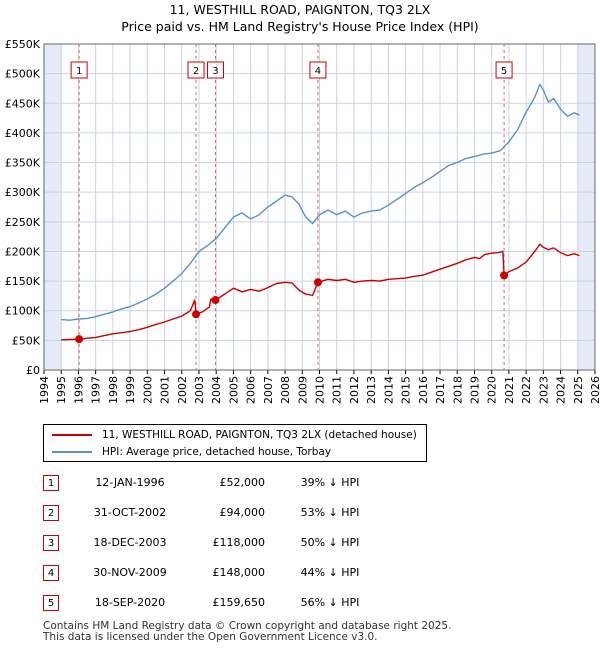 The width and height of the screenshot is (600, 650). Describe the element at coordinates (51, 543) in the screenshot. I see `transaction-number: 3` at that location.